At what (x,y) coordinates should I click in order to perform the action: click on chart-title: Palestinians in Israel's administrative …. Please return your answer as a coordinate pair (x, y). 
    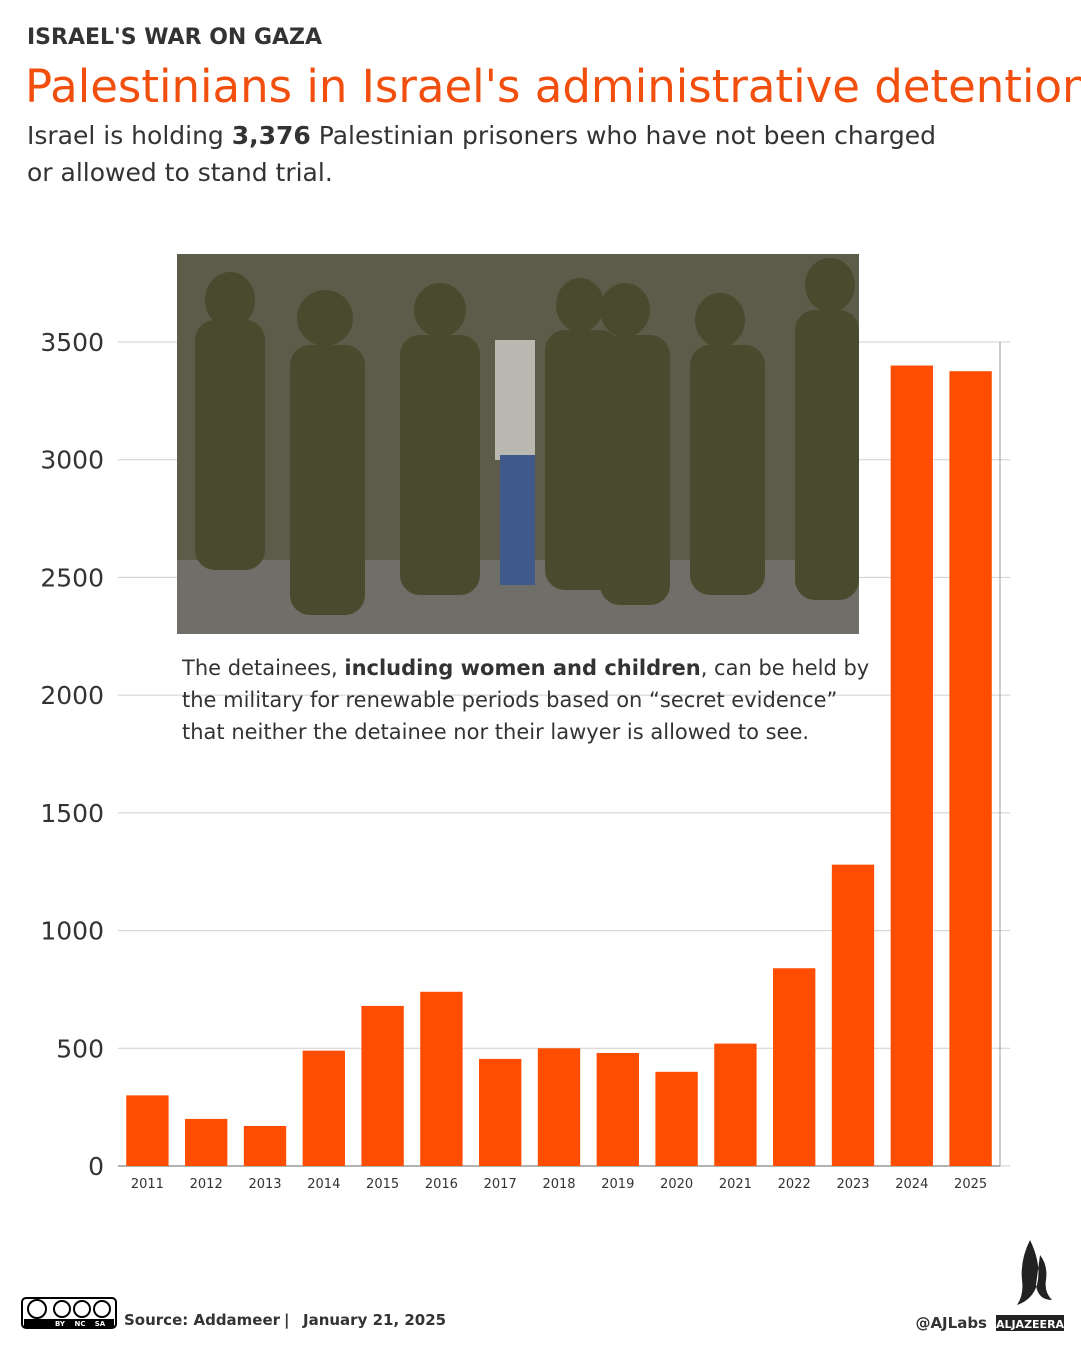
    Looking at the image, I should click on (553, 86).